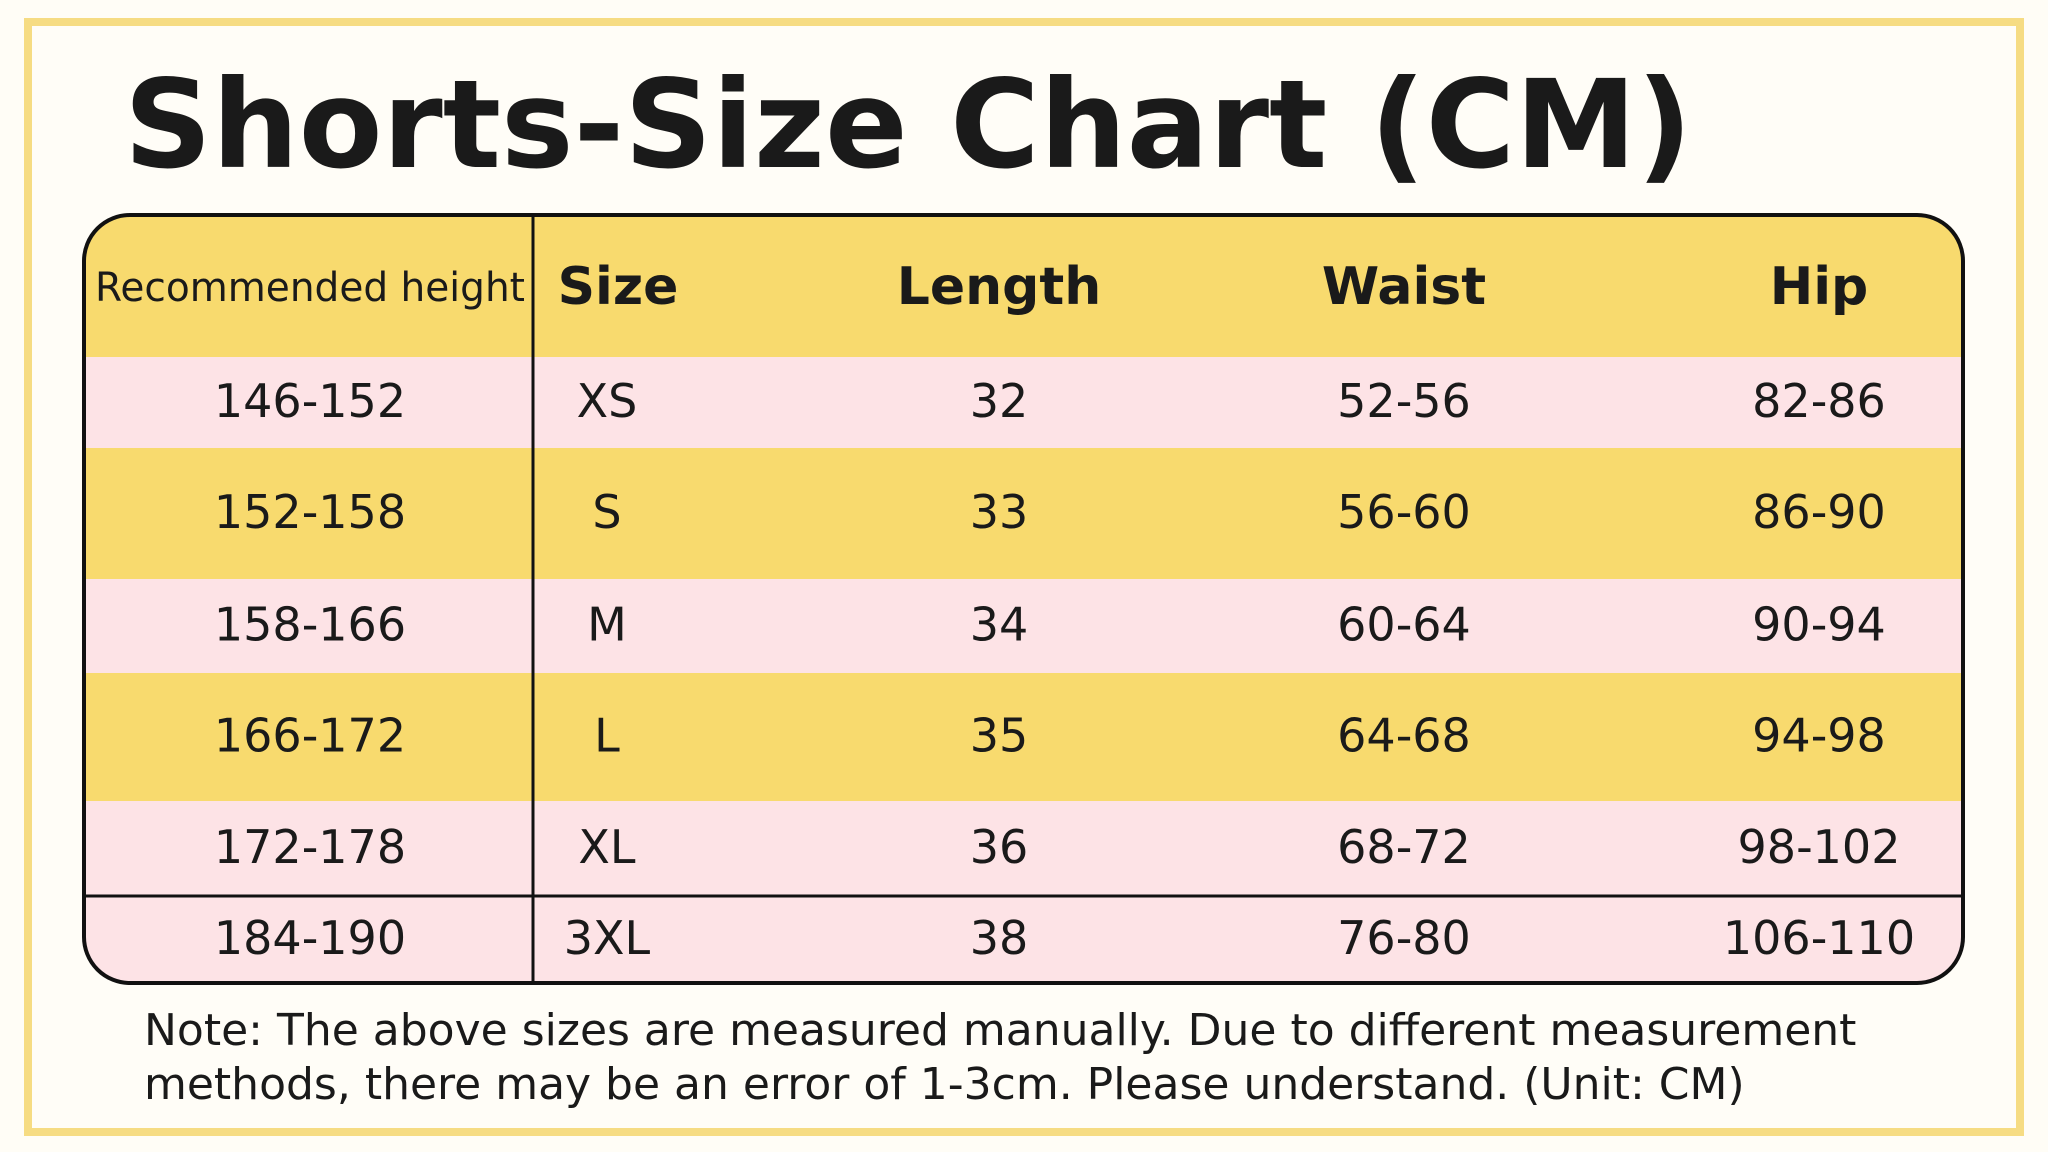  What do you see at coordinates (999, 847) in the screenshot?
I see `table-cell: 36` at bounding box center [999, 847].